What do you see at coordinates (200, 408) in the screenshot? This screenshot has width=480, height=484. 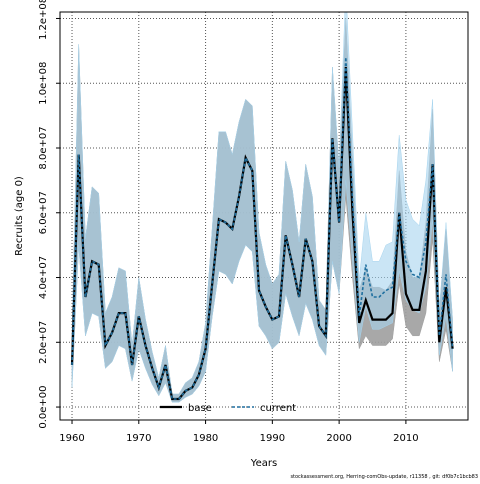 I see `legend-label-base: base` at bounding box center [200, 408].